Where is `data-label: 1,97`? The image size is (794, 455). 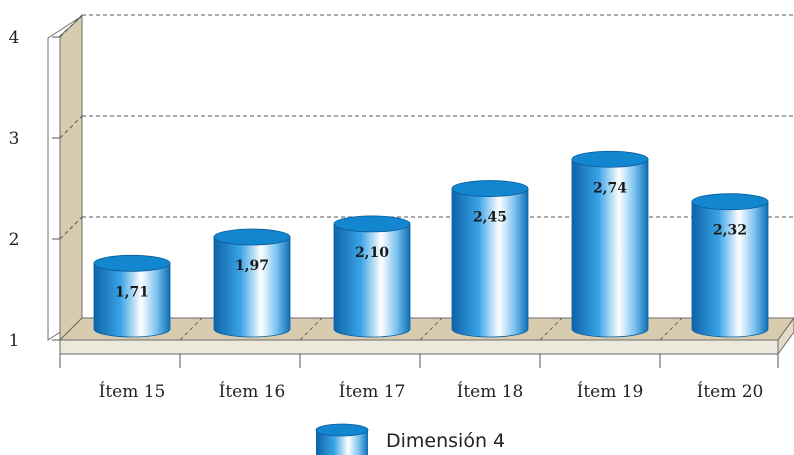
data-label: 1,97 is located at coordinates (252, 266).